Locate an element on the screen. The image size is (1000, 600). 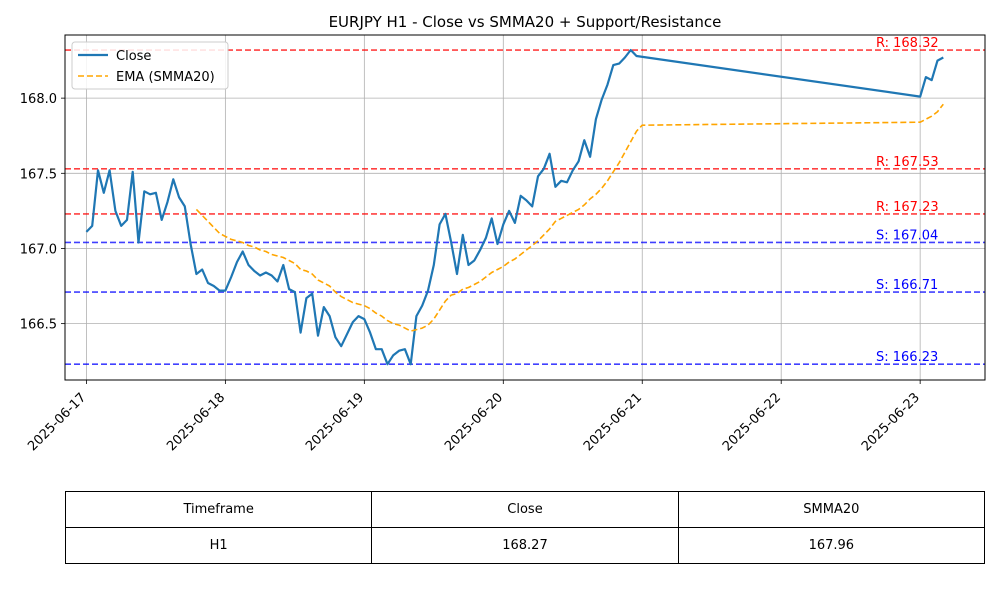
table-header-cell: Close is located at coordinates (525, 509).